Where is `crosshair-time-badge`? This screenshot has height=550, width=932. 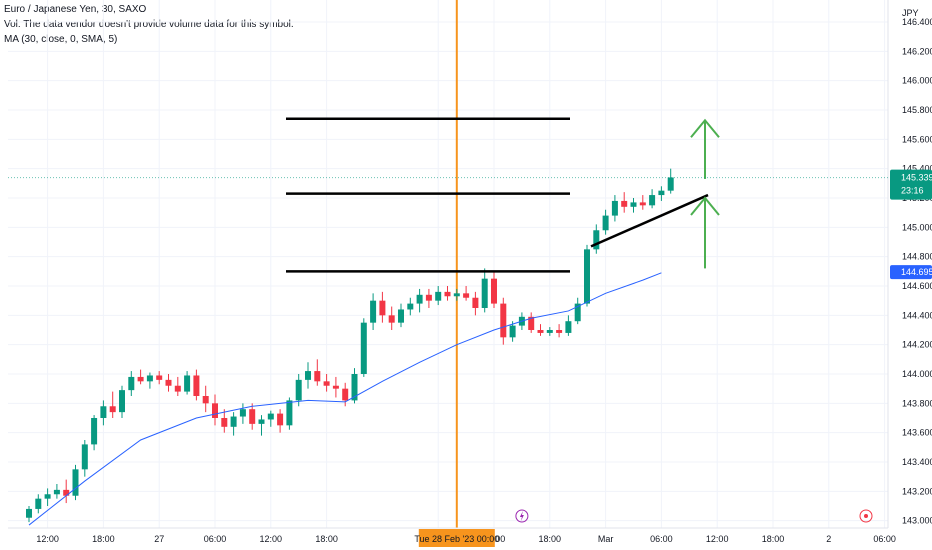
crosshair-time-badge is located at coordinates (456, 538).